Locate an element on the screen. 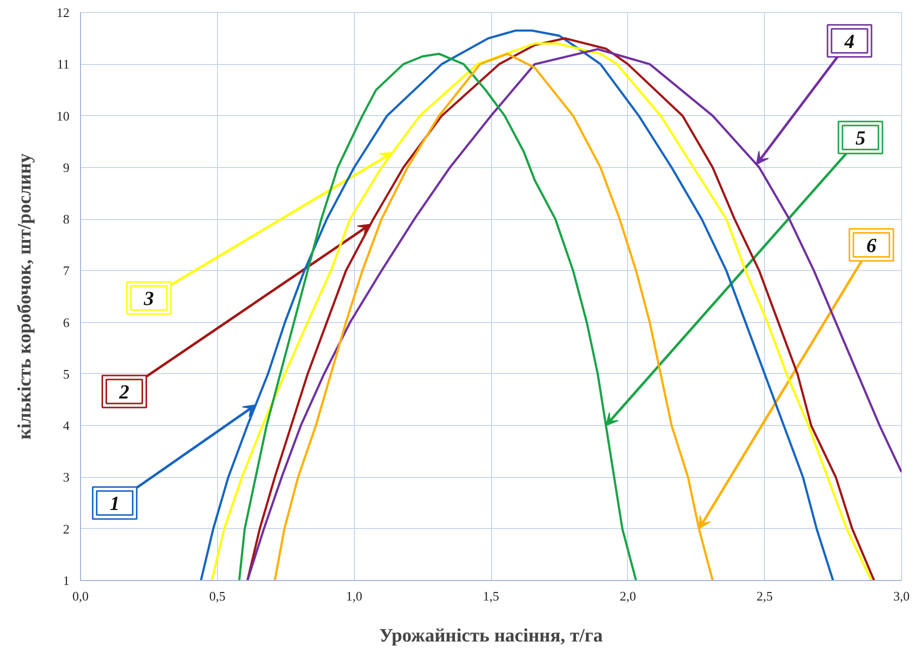 The height and width of the screenshot is (655, 920). x-tick-label: 1,5 is located at coordinates (491, 596).